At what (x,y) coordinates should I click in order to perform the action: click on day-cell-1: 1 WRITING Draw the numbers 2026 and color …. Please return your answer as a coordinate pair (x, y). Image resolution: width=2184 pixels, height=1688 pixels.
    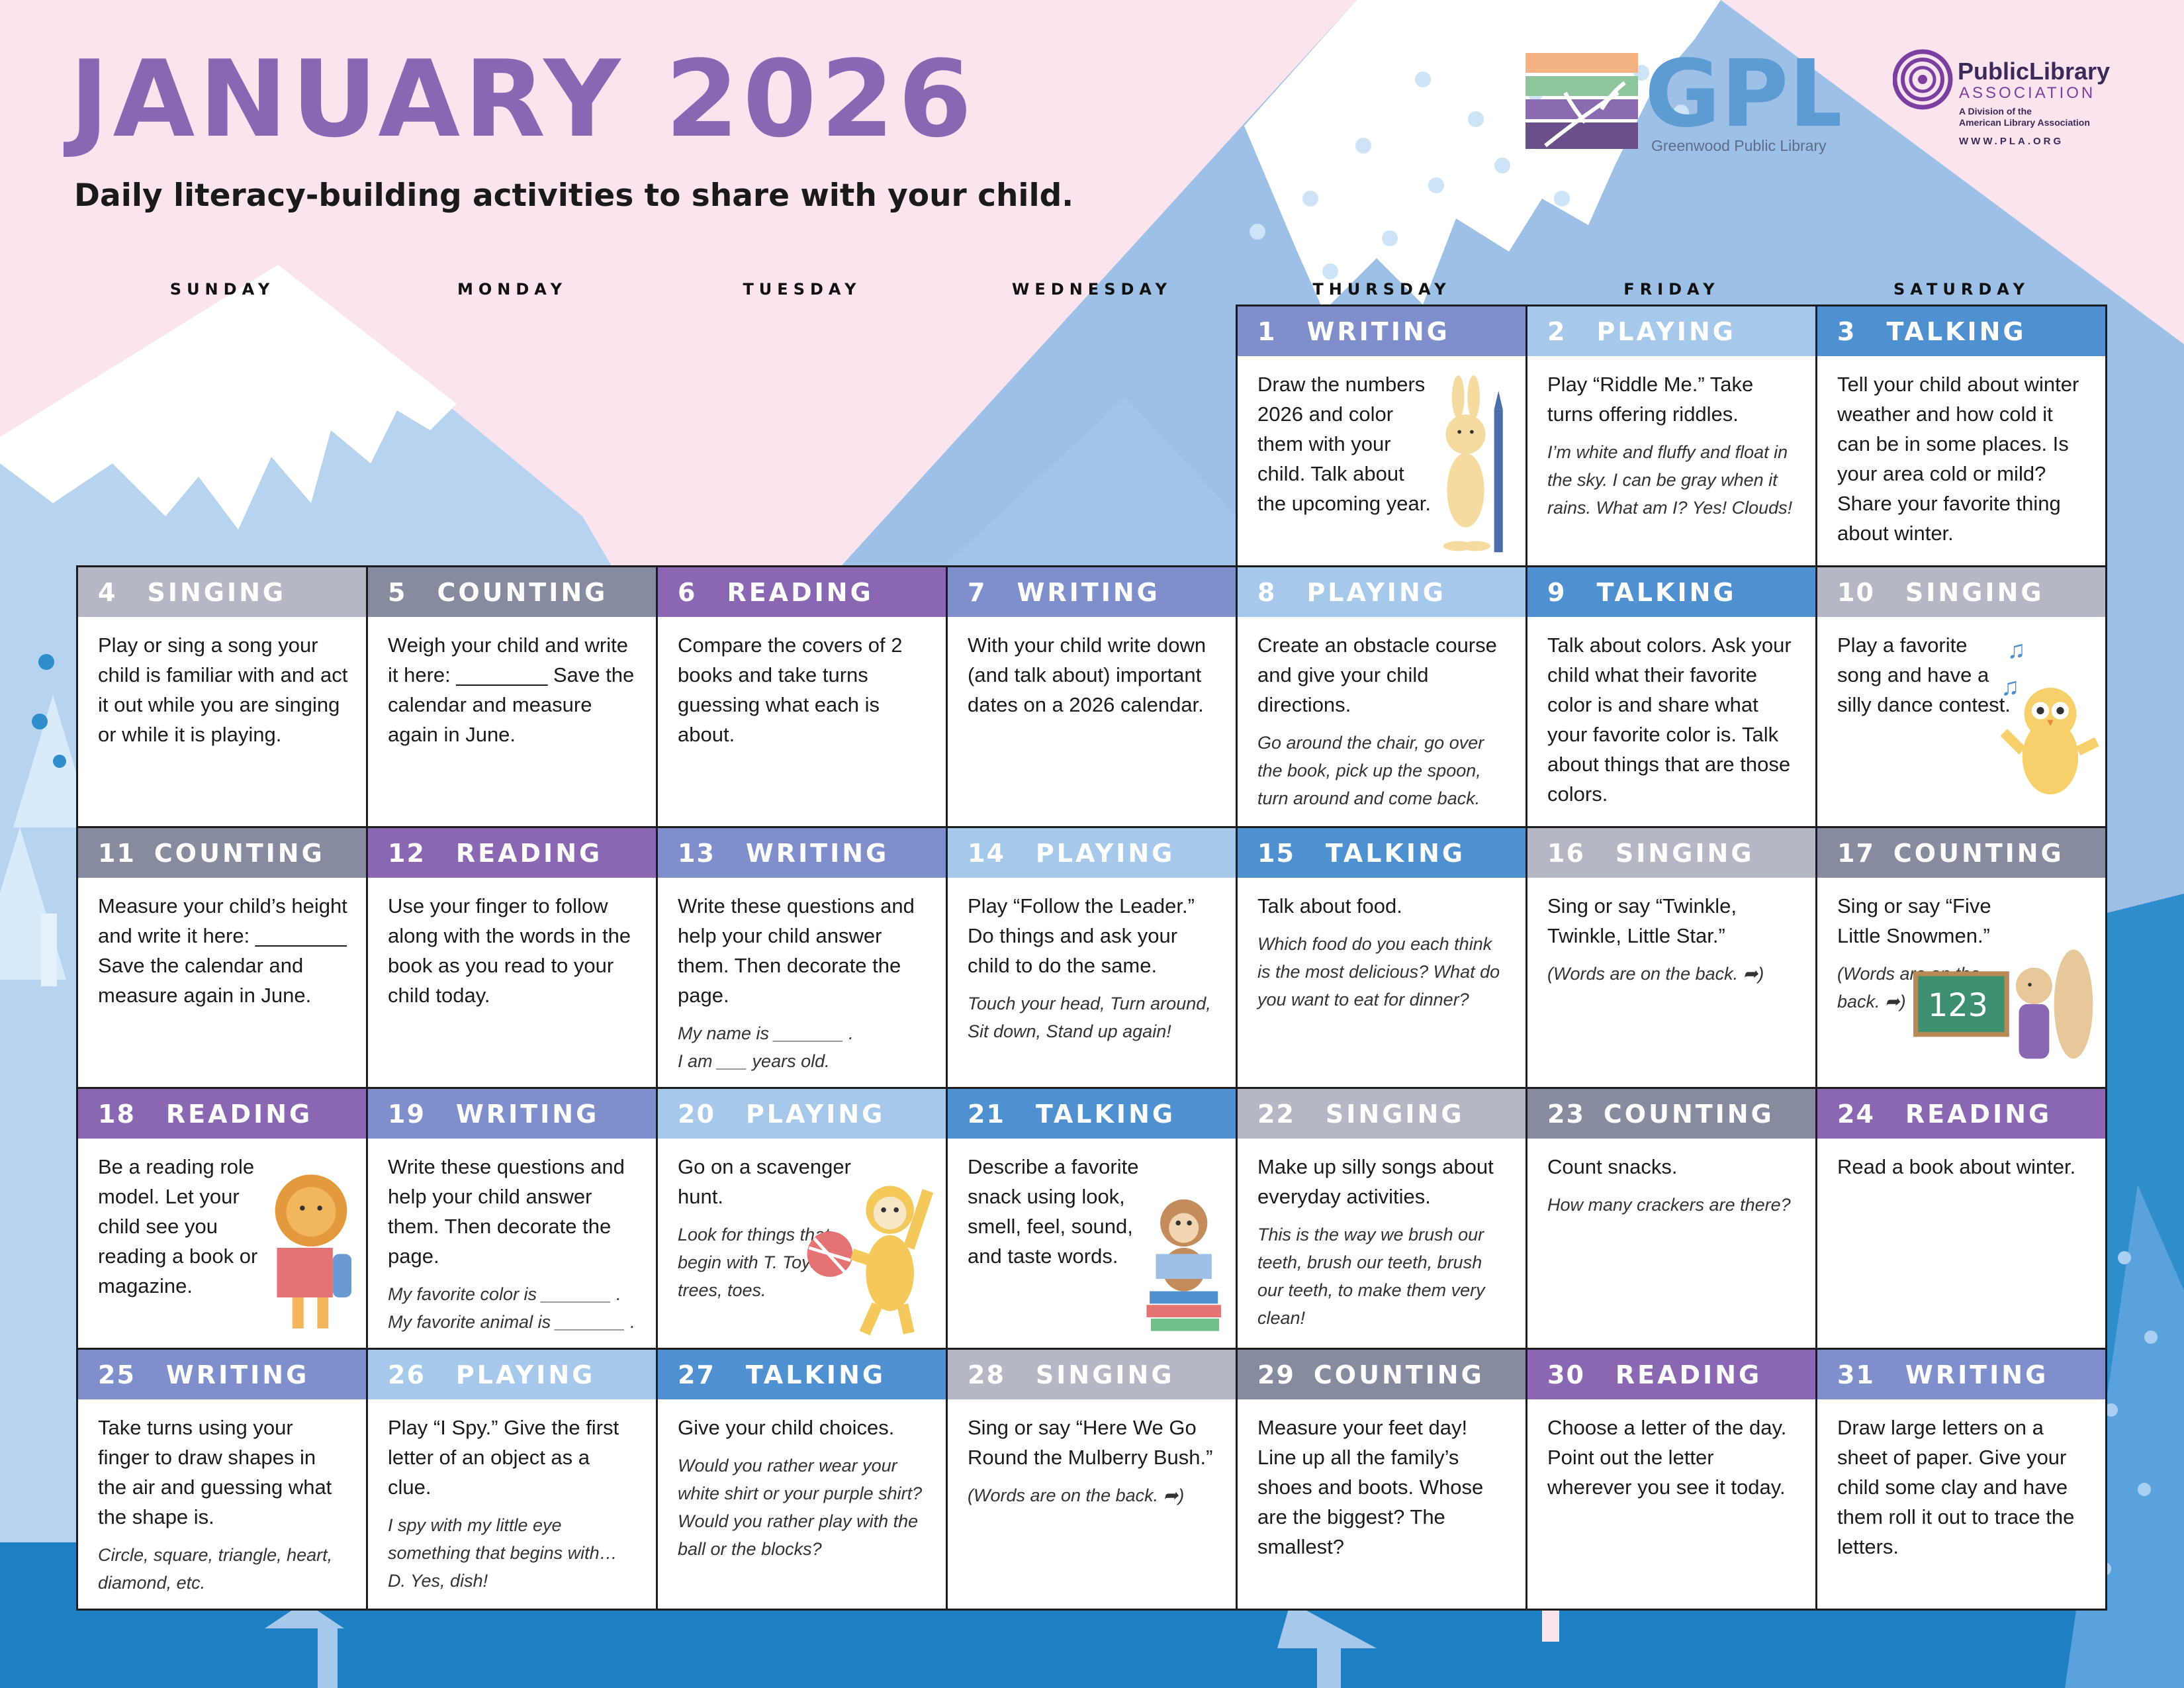
    Looking at the image, I should click on (1382, 436).